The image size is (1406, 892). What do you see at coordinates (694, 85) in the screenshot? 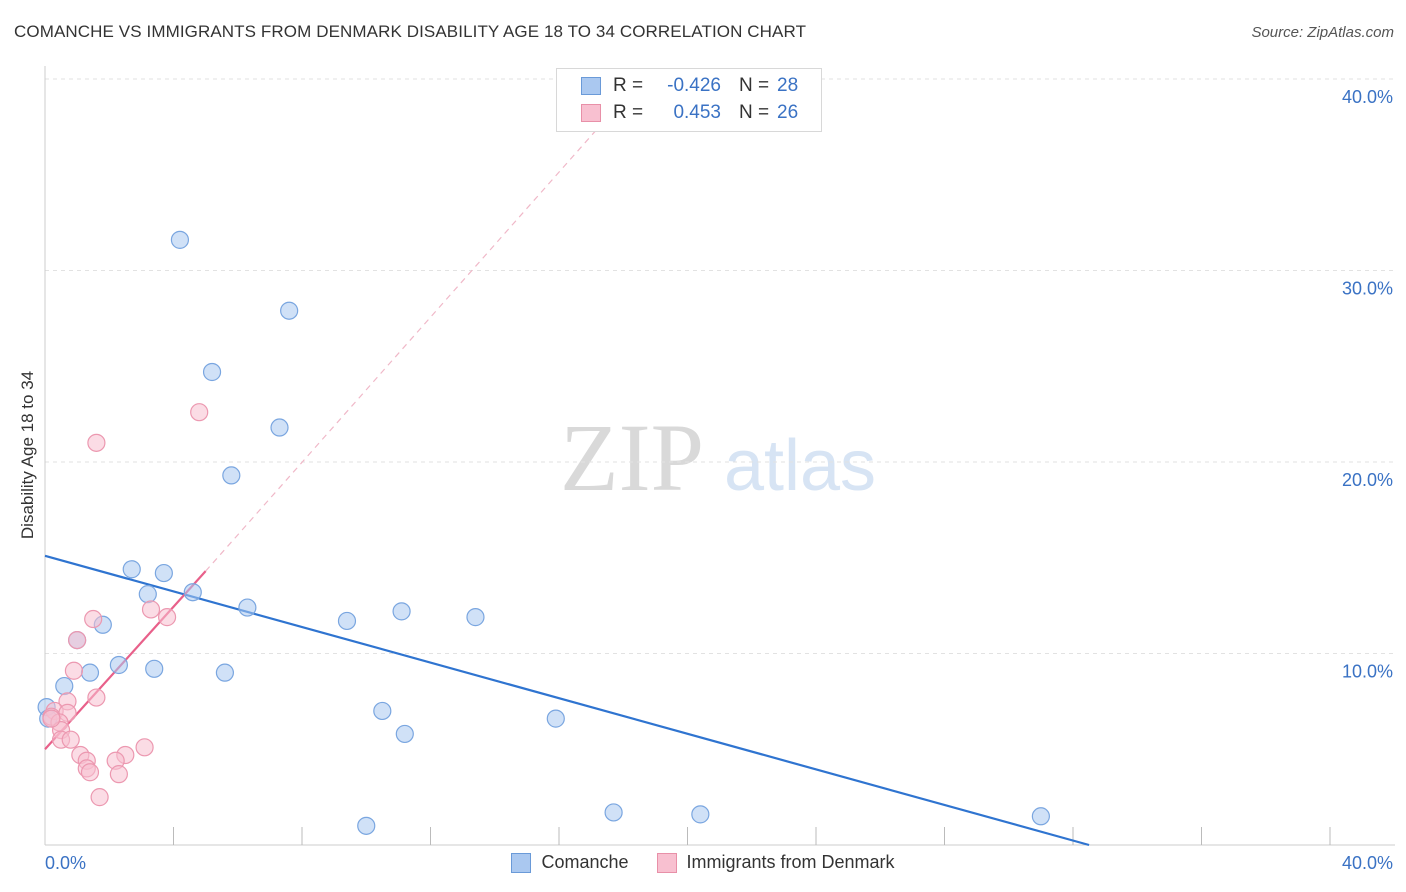
I see `r-value: -0.426` at bounding box center [694, 85].